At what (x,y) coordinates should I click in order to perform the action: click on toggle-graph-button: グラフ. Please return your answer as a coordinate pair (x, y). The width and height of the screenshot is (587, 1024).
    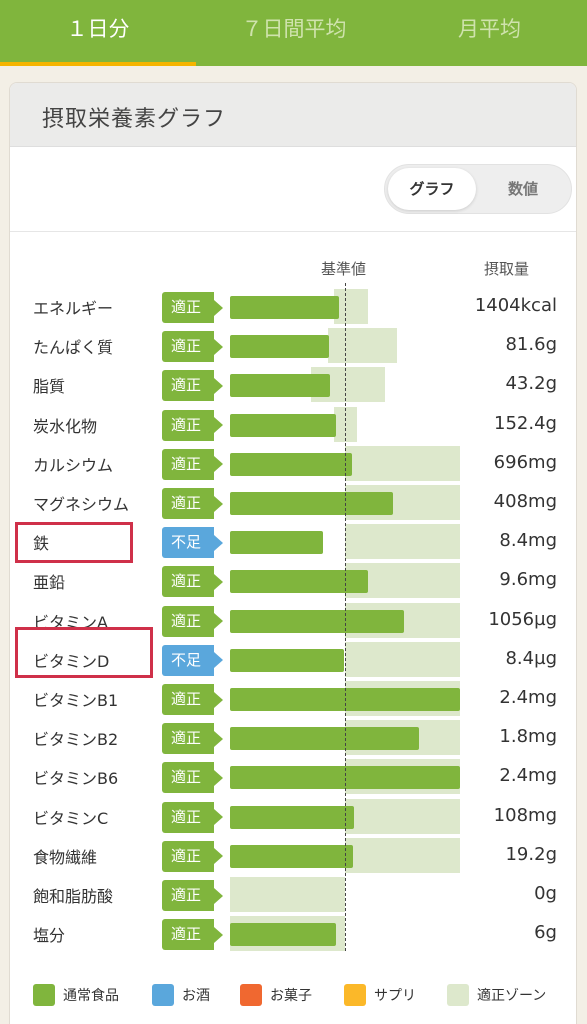
    Looking at the image, I should click on (432, 189).